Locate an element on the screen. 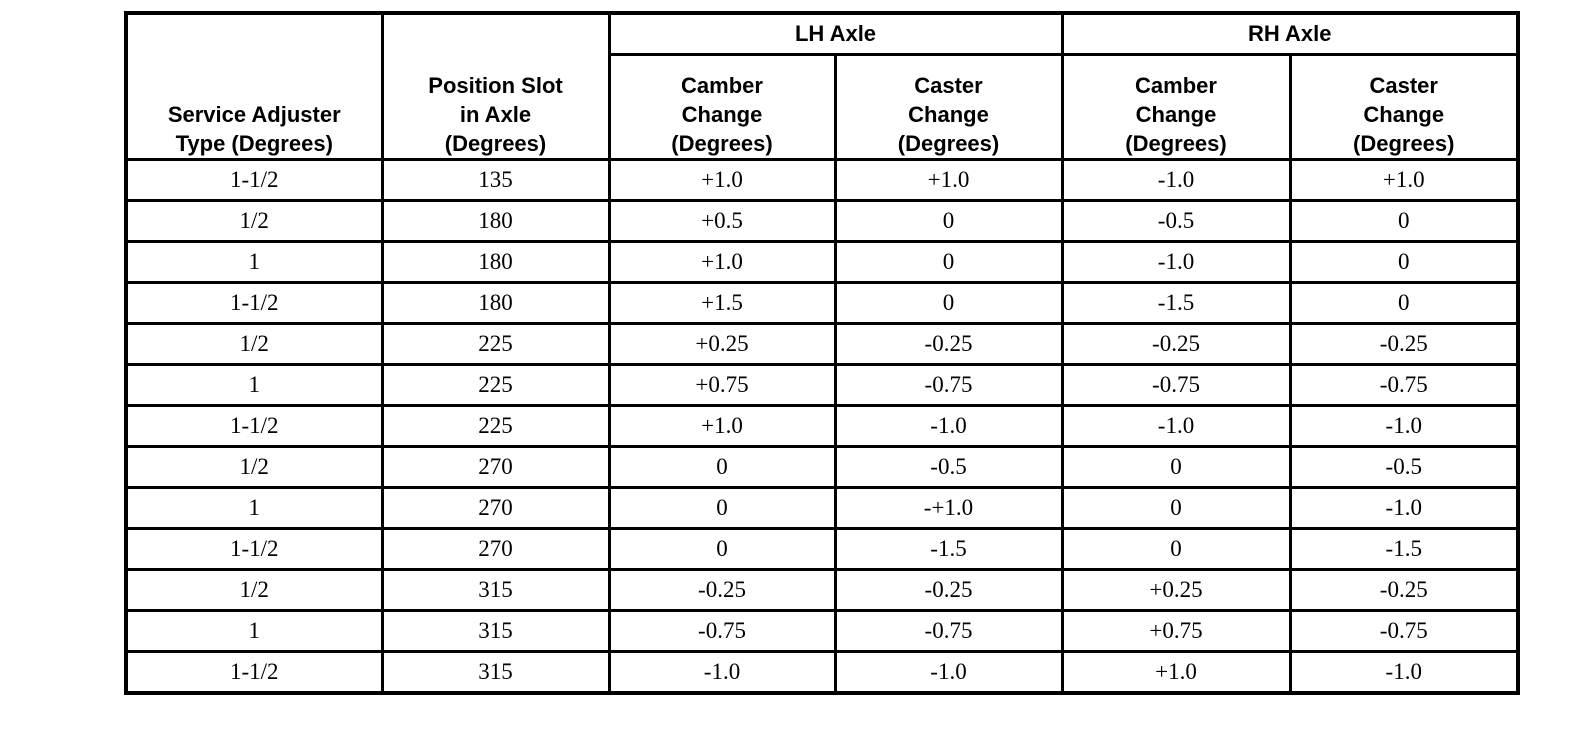  table-row: 1/2 315 -0.25 -0.25 +0.25 -0.25 is located at coordinates (822, 590).